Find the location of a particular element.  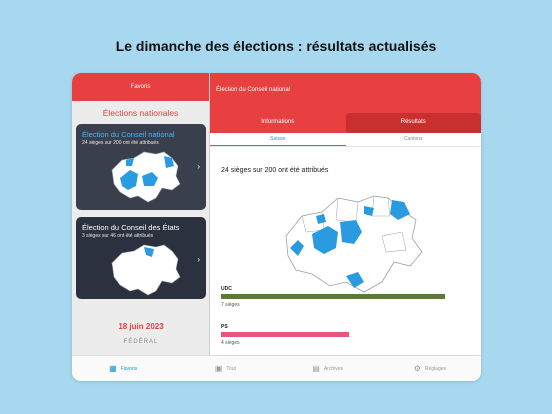

tab-informations: Informations is located at coordinates (278, 123).